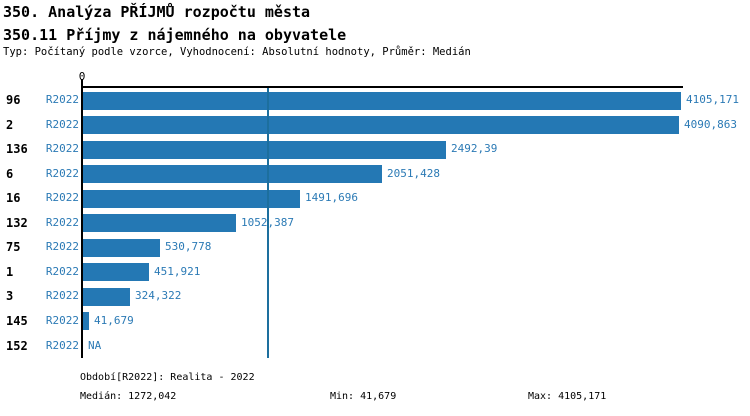  What do you see at coordinates (177, 271) in the screenshot?
I see `value-label: 451,921` at bounding box center [177, 271].